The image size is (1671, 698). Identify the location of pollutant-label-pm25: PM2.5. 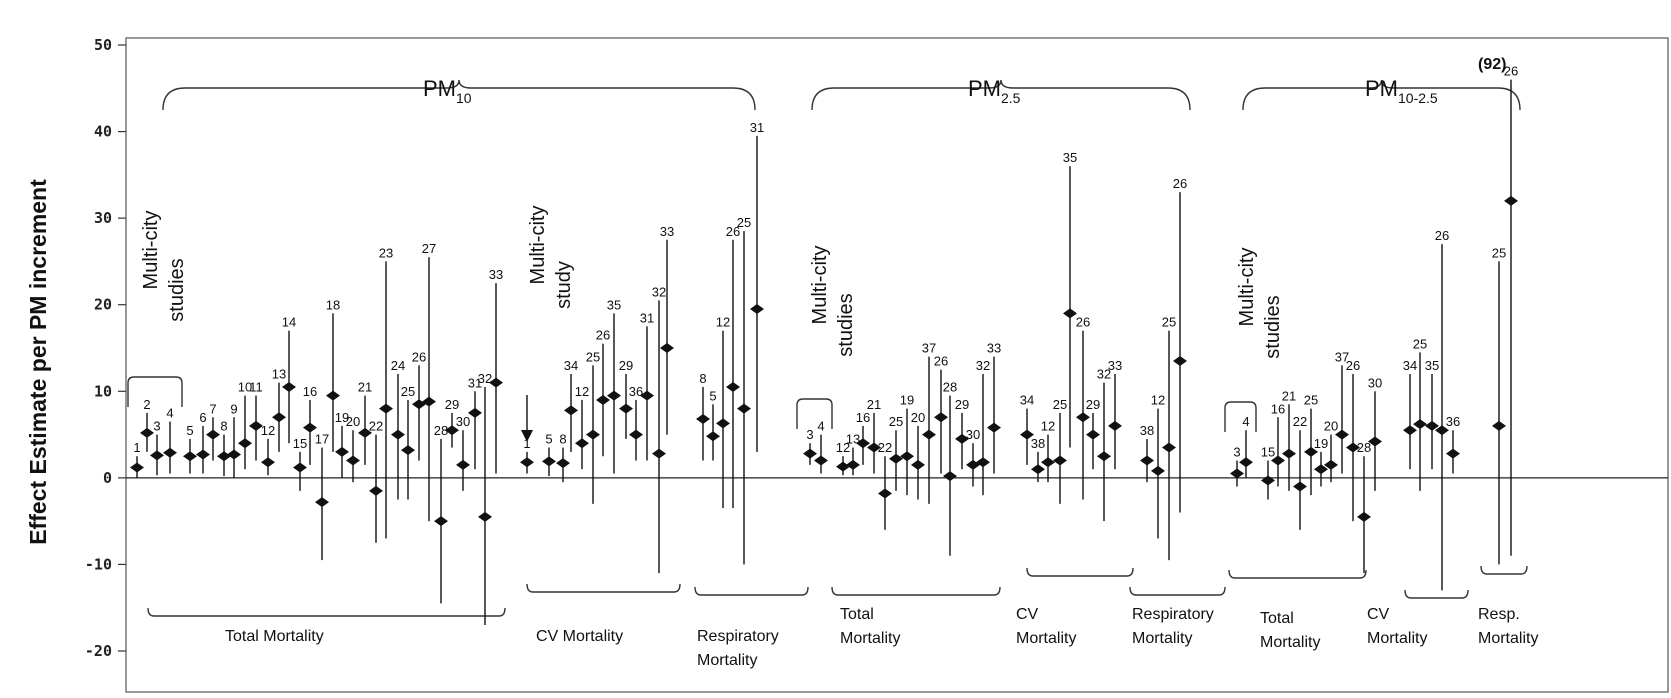
(994, 91).